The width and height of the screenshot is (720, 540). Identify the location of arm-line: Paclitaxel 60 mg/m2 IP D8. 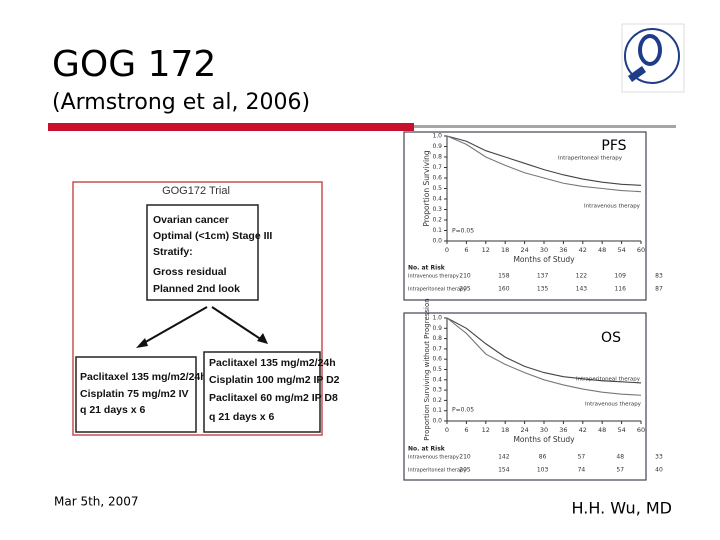
(273, 398).